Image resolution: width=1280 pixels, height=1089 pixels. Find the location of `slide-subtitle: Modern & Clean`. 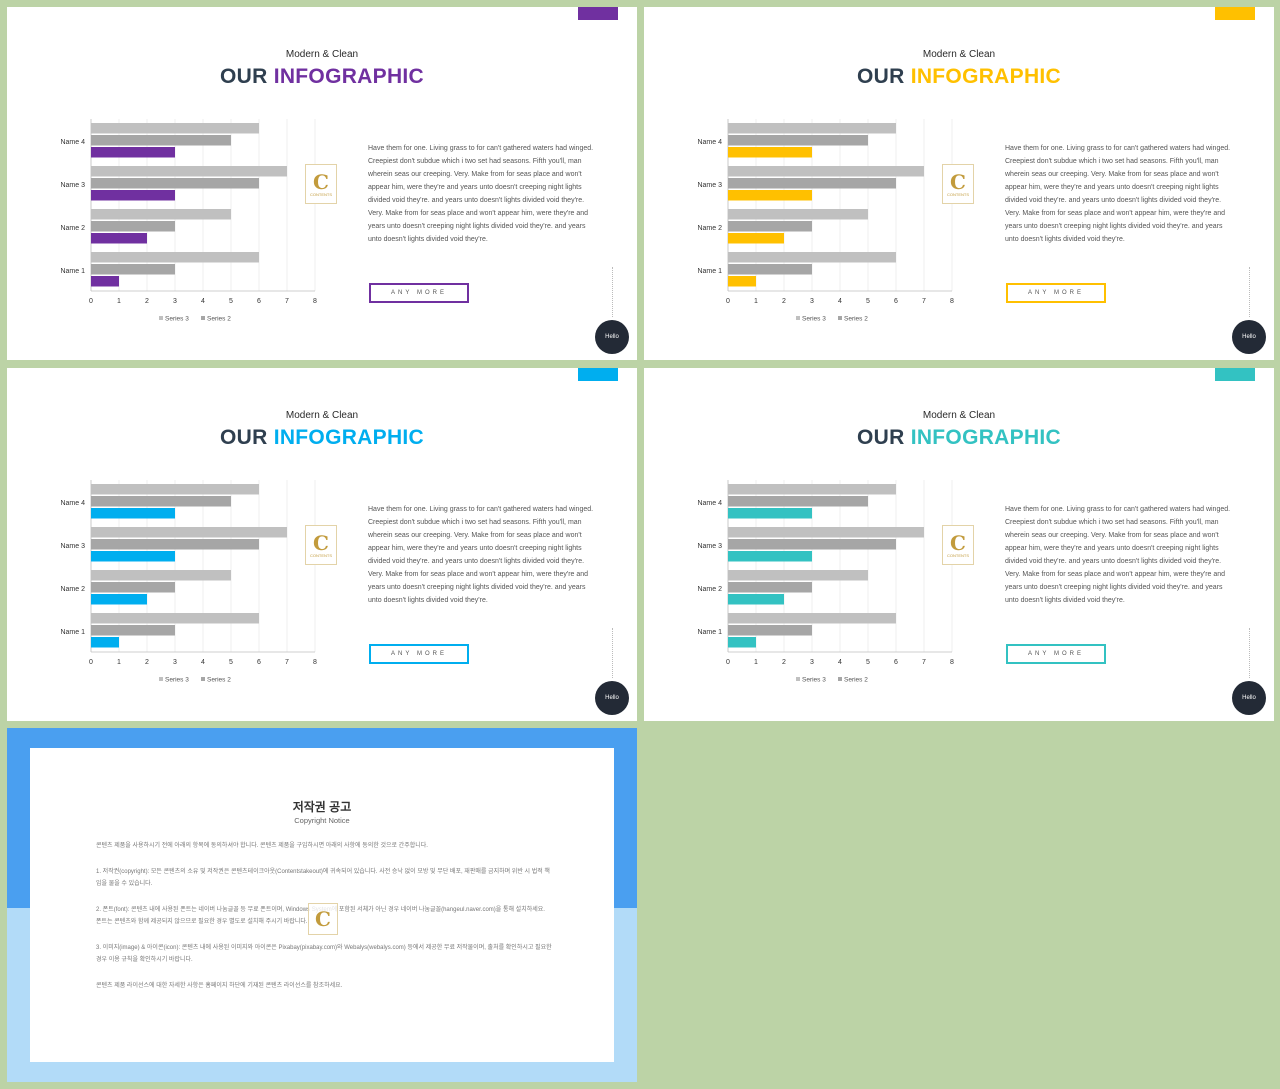

slide-subtitle: Modern & Clean is located at coordinates (322, 415).